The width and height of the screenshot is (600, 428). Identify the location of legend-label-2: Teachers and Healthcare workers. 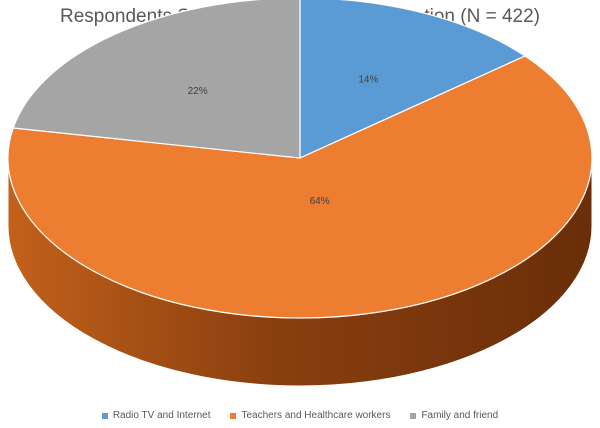
(316, 415).